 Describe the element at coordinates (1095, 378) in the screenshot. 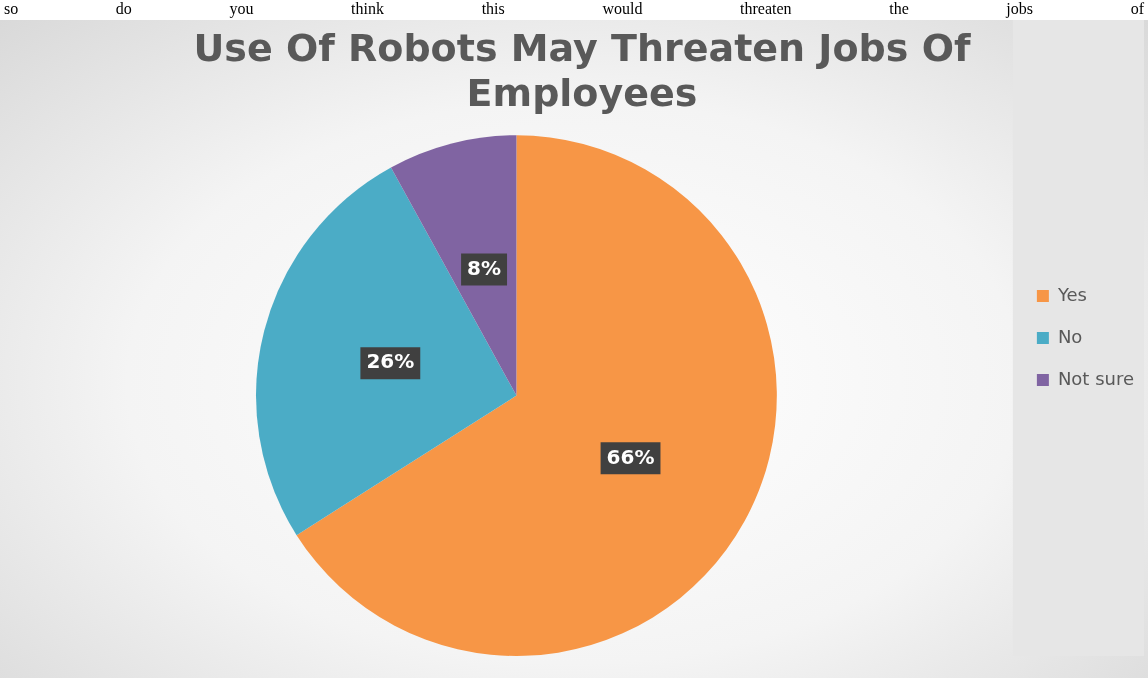

I see `legend-label: Not sure` at that location.